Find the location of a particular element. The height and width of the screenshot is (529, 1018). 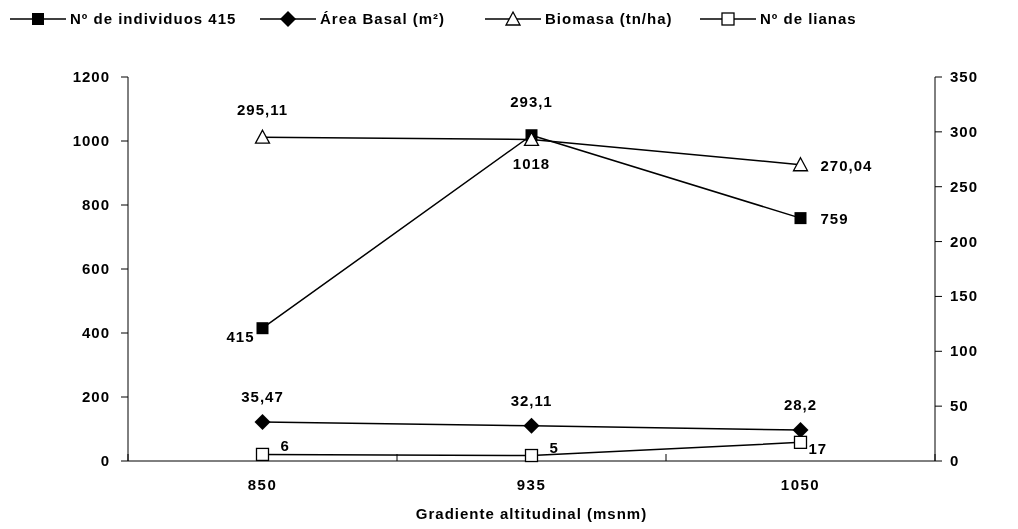

data-label: 32,11 is located at coordinates (531, 400).